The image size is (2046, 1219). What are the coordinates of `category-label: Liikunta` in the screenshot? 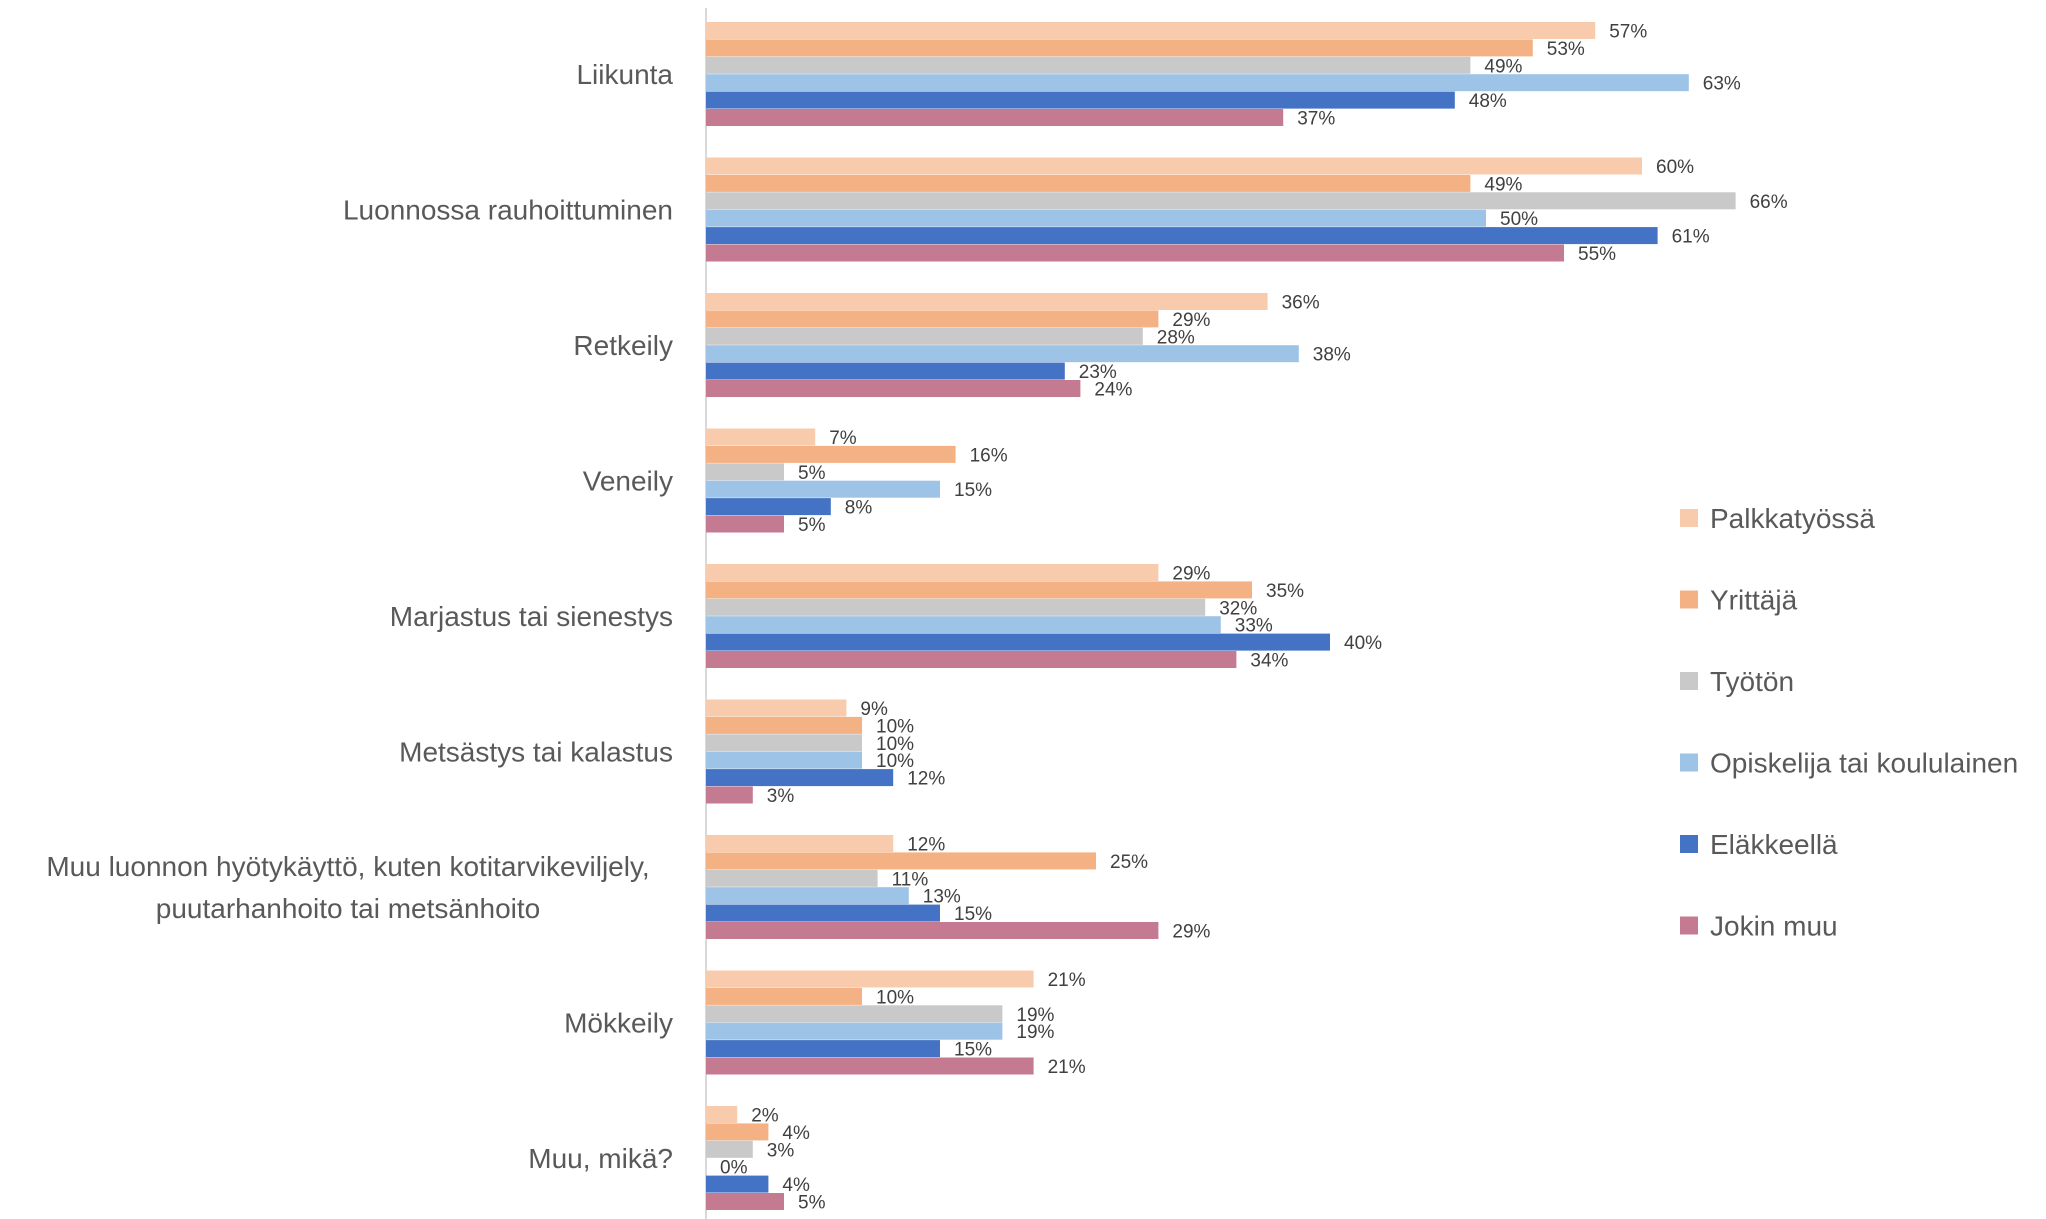 It's located at (624, 74).